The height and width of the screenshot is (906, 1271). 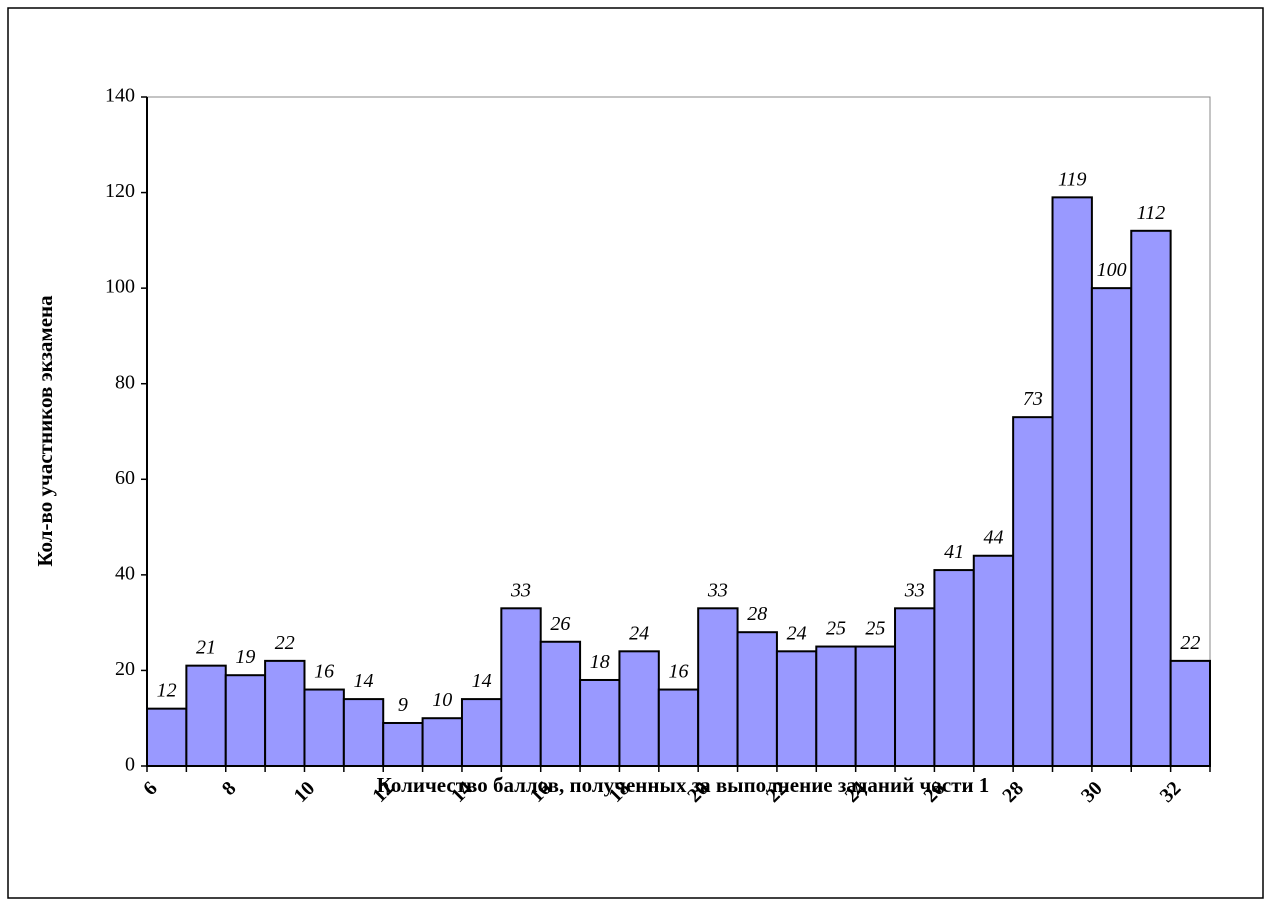 What do you see at coordinates (206, 648) in the screenshot?
I see `value-label: 21` at bounding box center [206, 648].